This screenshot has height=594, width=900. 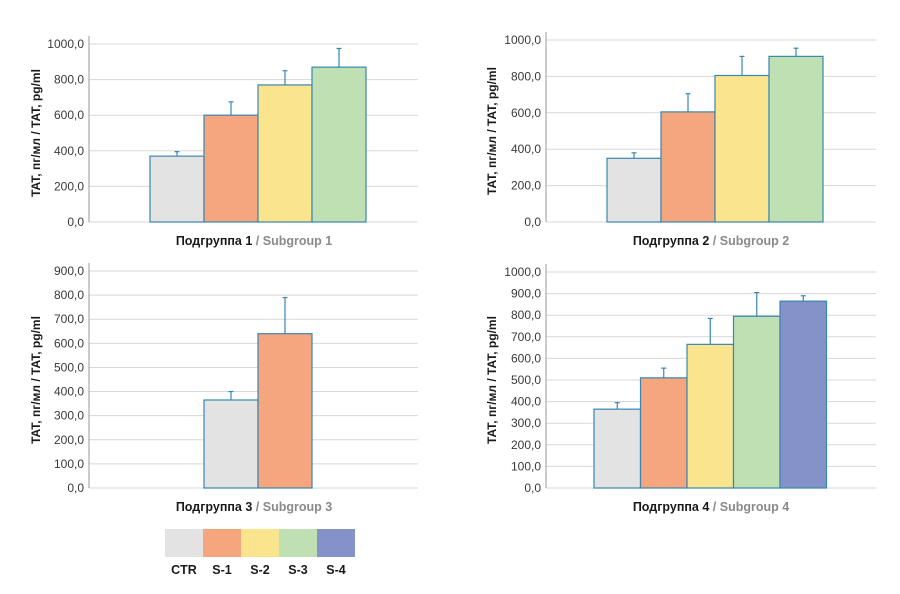 What do you see at coordinates (184, 570) in the screenshot?
I see `legend-label: CTR` at bounding box center [184, 570].